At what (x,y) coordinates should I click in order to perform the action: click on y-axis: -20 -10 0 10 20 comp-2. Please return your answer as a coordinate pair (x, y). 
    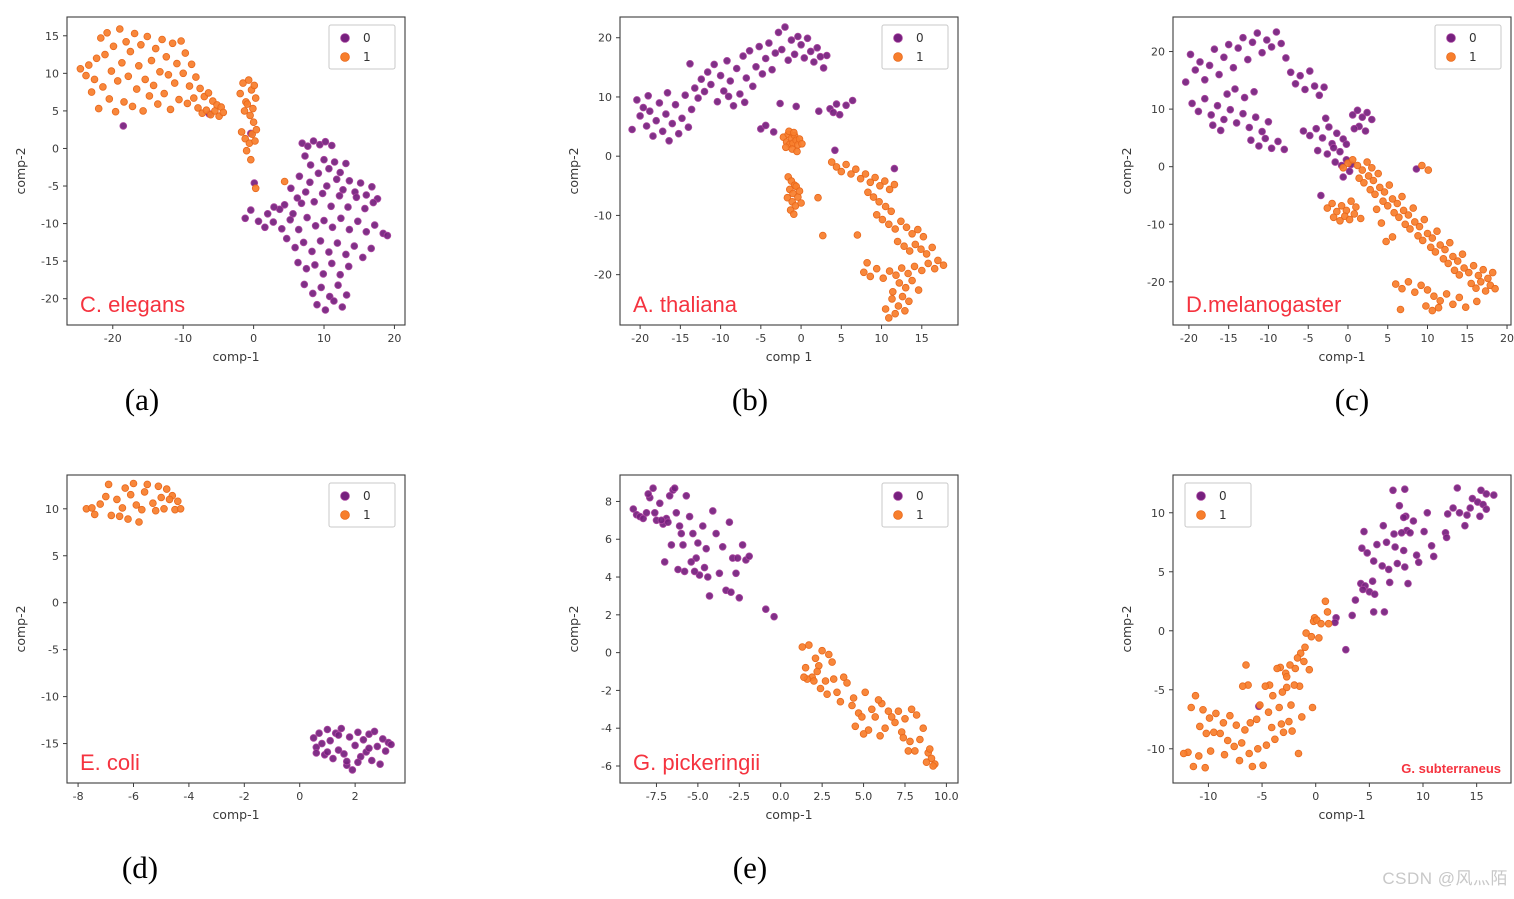
    Looking at the image, I should click on (1146, 167).